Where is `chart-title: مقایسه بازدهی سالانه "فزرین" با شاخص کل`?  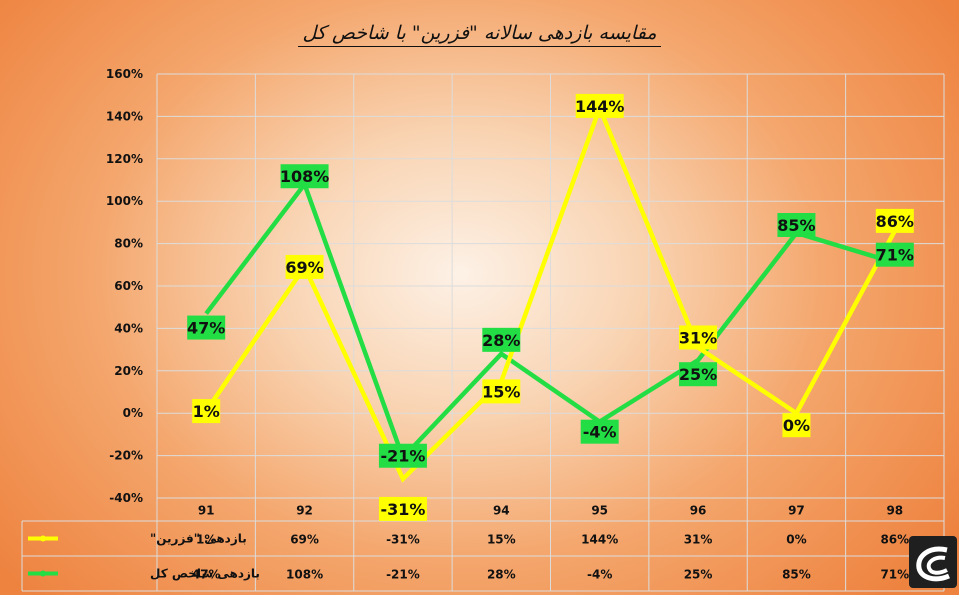 chart-title: مقایسه بازدهی سالانه "فزرین" با شاخص کل is located at coordinates (479, 34).